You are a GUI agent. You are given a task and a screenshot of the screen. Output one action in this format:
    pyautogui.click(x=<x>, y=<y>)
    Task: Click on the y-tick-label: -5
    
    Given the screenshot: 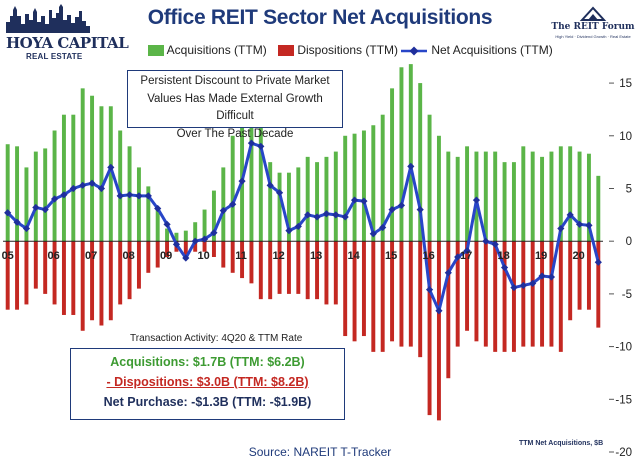 What is the action you would take?
    pyautogui.click(x=627, y=295)
    